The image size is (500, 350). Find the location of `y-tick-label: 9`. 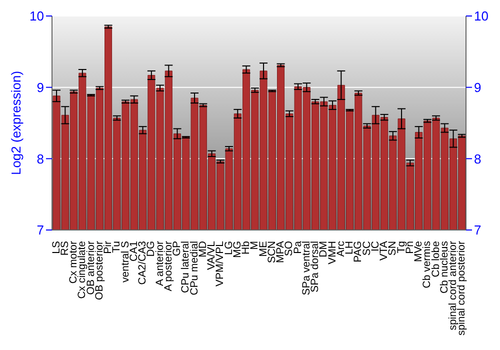

y-tick-label: 9 is located at coordinates (40, 87).